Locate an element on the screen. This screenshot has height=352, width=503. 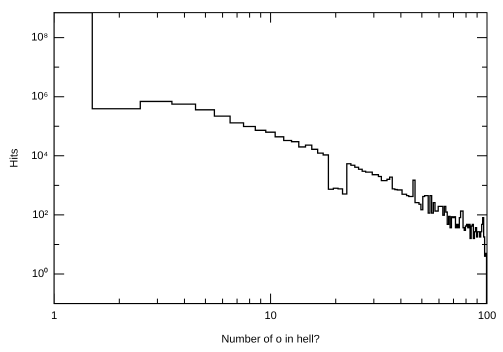
x-tick-label: 100 is located at coordinates (487, 316).